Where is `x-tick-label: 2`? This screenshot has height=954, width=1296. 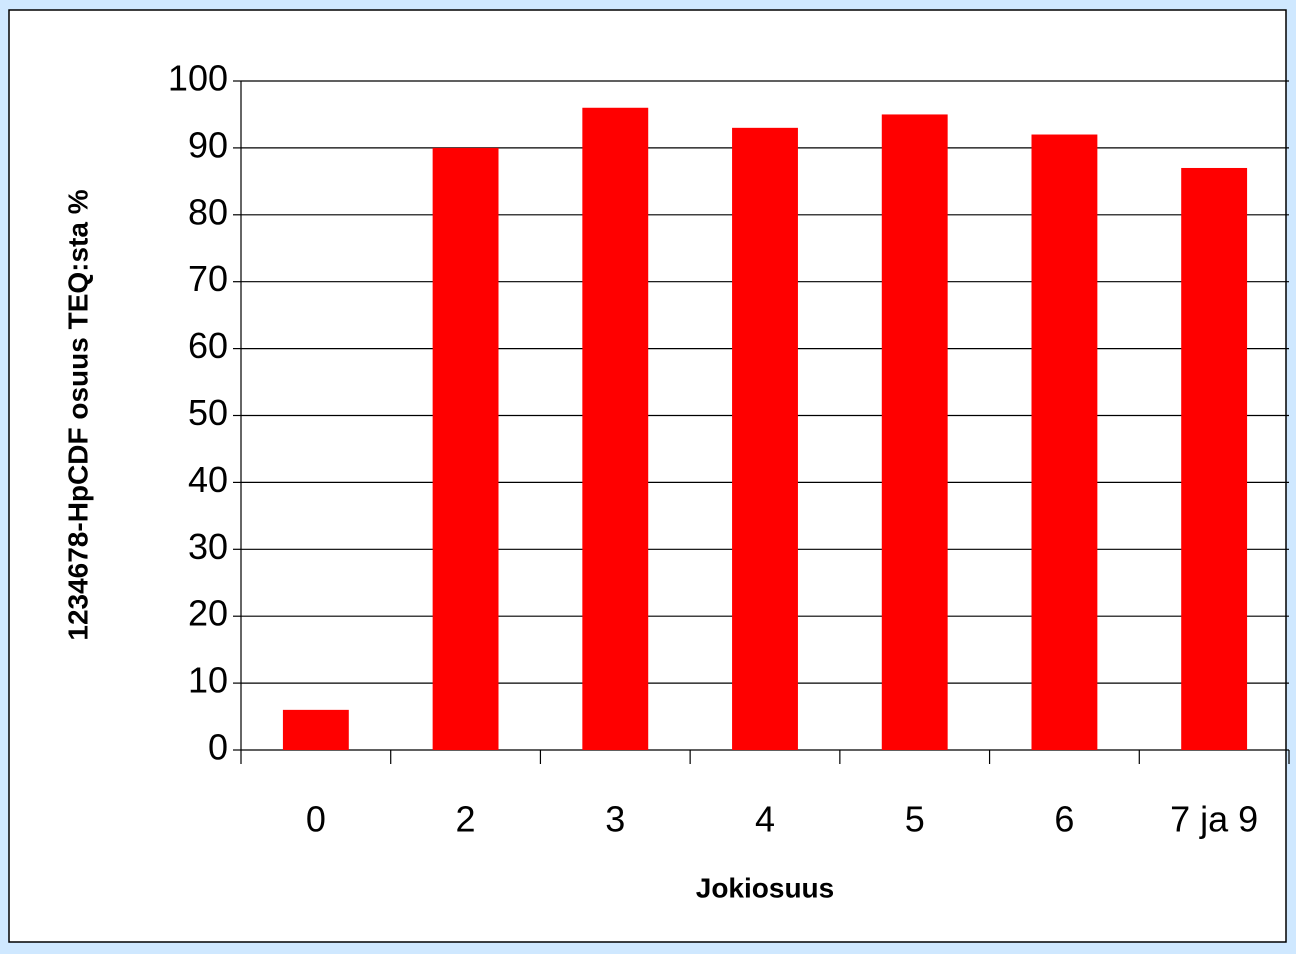
x-tick-label: 2 is located at coordinates (466, 819).